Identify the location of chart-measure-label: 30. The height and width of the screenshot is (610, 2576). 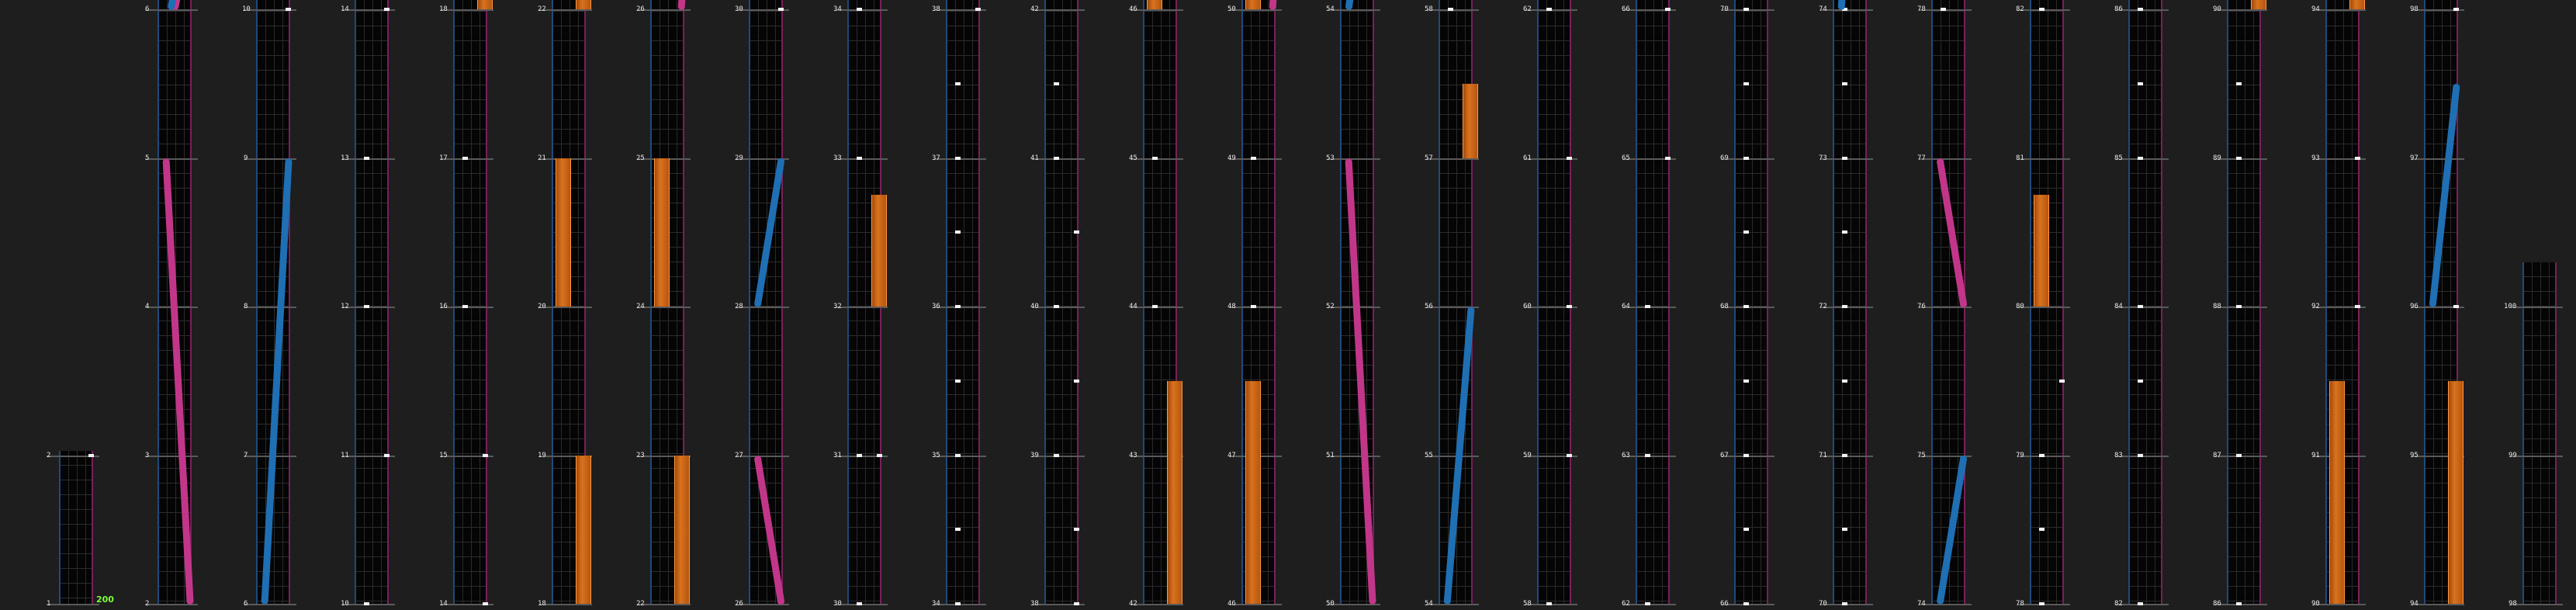
(837, 604).